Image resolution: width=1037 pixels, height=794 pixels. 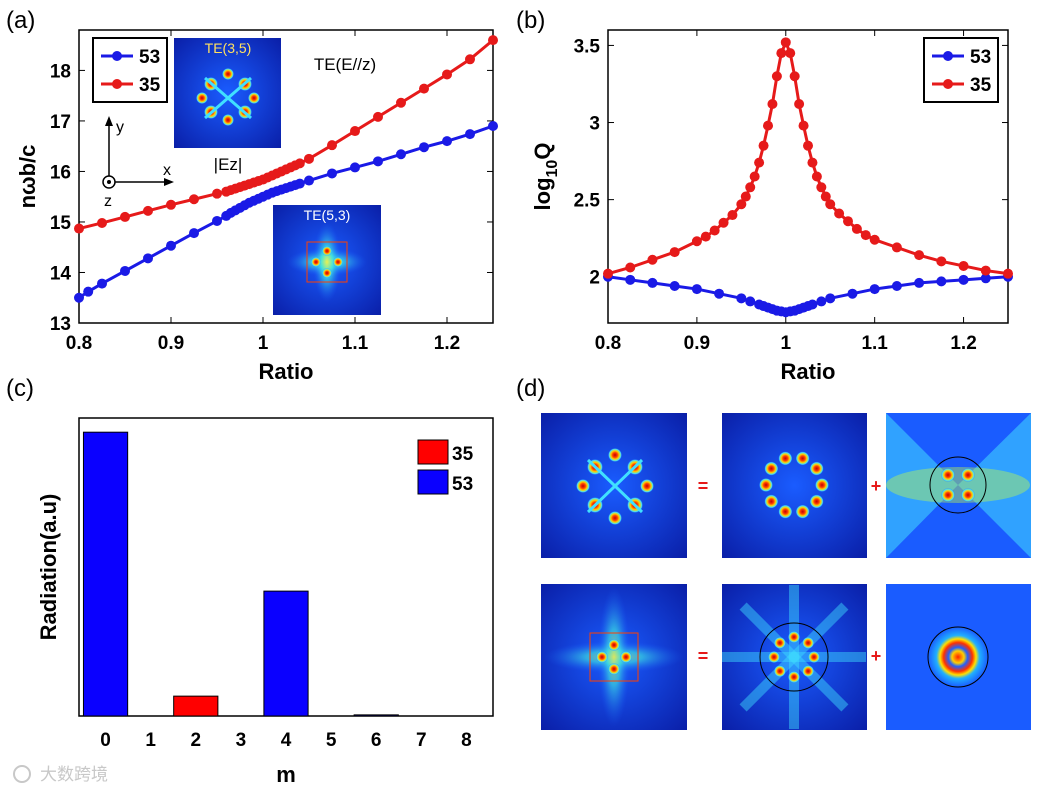 I want to click on y-tick-label: 15, so click(x=61, y=223).